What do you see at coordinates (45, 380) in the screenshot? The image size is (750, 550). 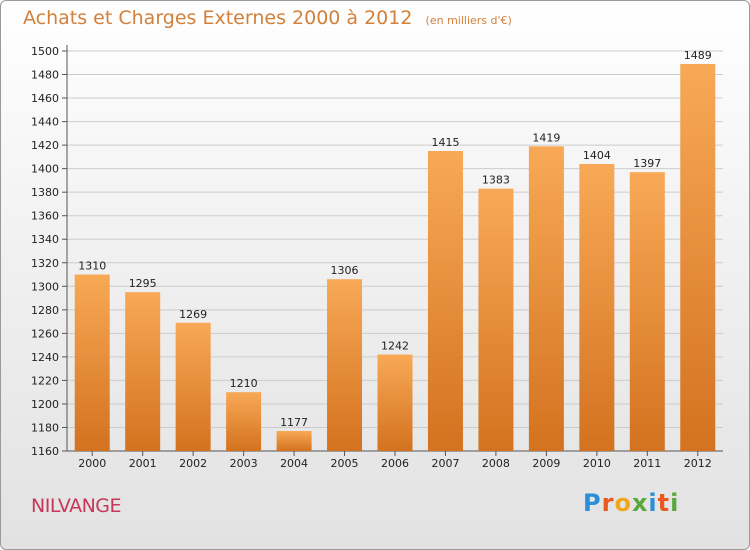 I see `y-tick-label: 1220` at bounding box center [45, 380].